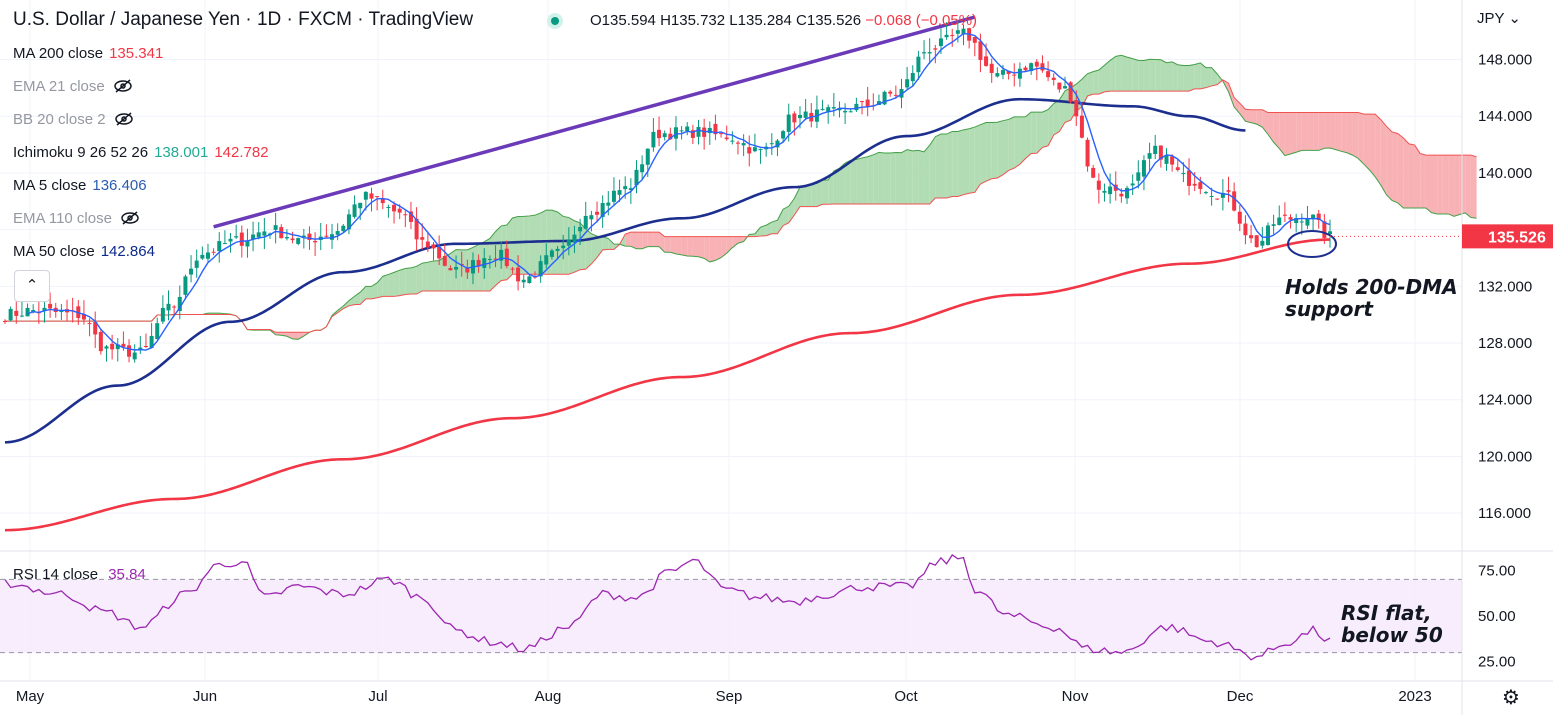 The width and height of the screenshot is (1553, 715). I want to click on legend-row: MA 5 close 136.406, so click(80, 185).